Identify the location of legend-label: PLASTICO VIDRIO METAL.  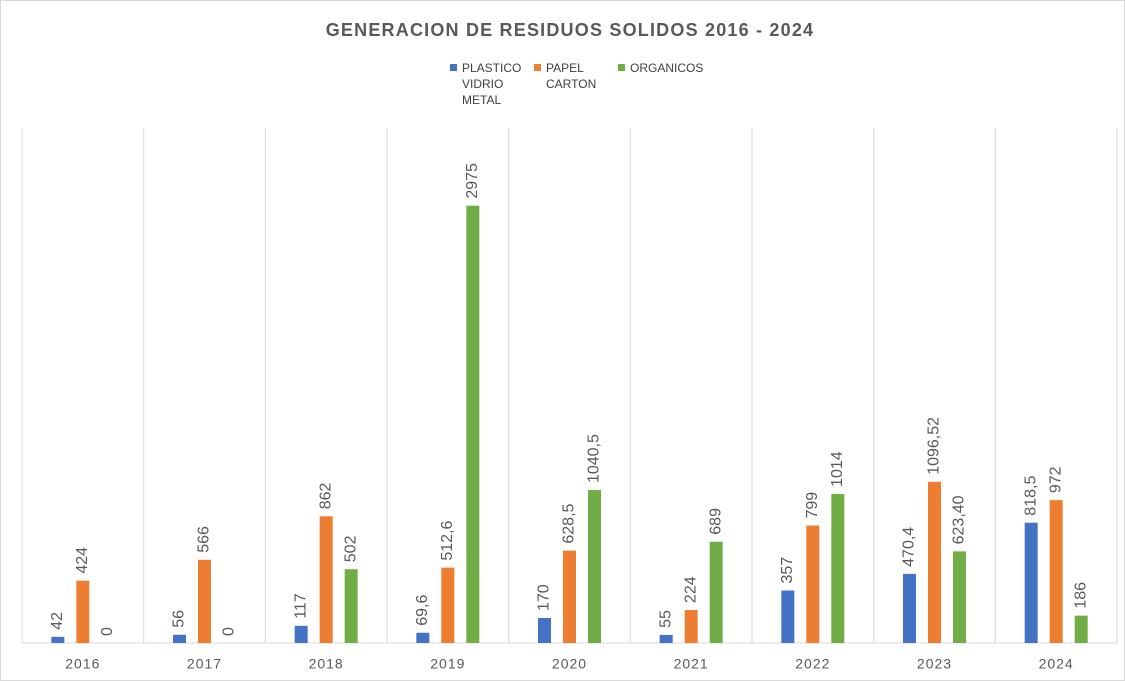
(492, 84).